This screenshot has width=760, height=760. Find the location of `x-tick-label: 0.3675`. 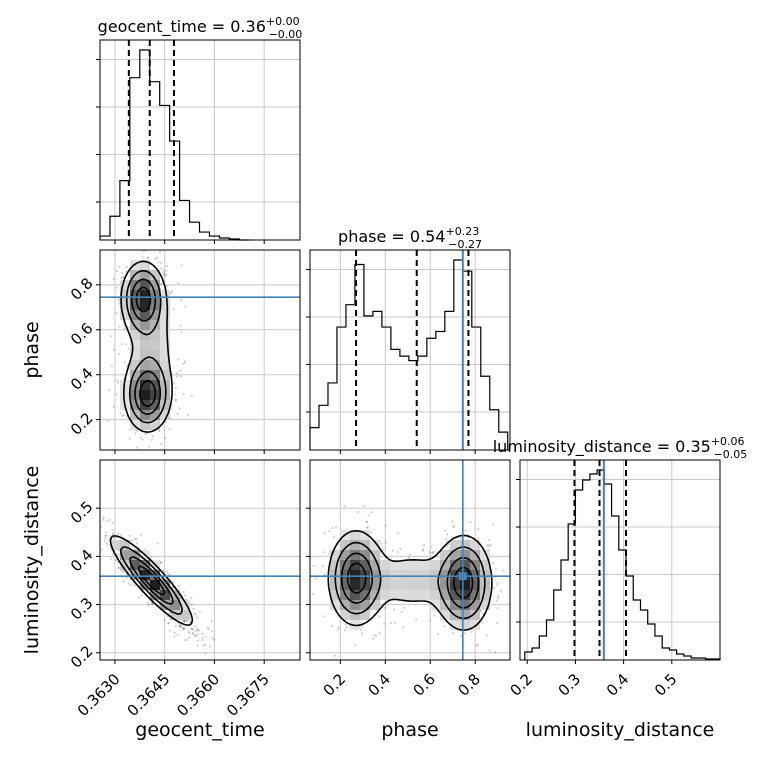

x-tick-label: 0.3675 is located at coordinates (248, 695).